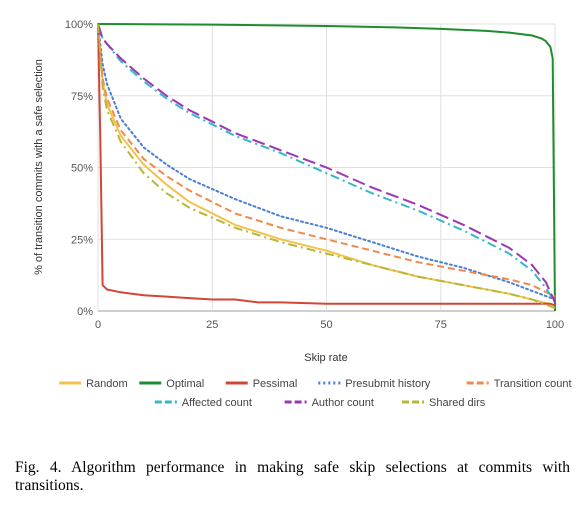  What do you see at coordinates (533, 384) in the screenshot?
I see `legend-label: Transition count` at bounding box center [533, 384].